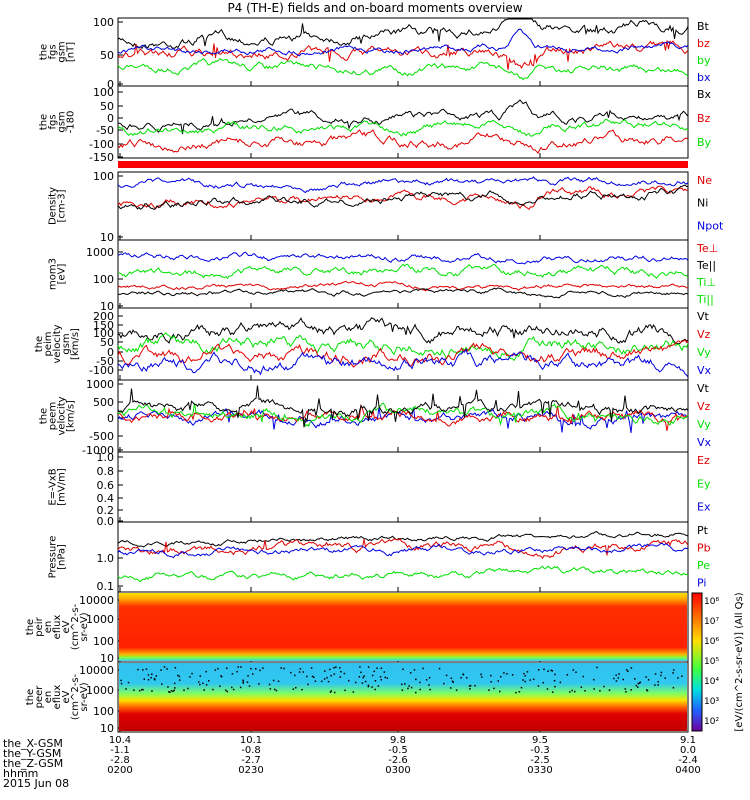  What do you see at coordinates (48, 627) in the screenshot?
I see `peir-spectrogram-ylabel: en` at bounding box center [48, 627].